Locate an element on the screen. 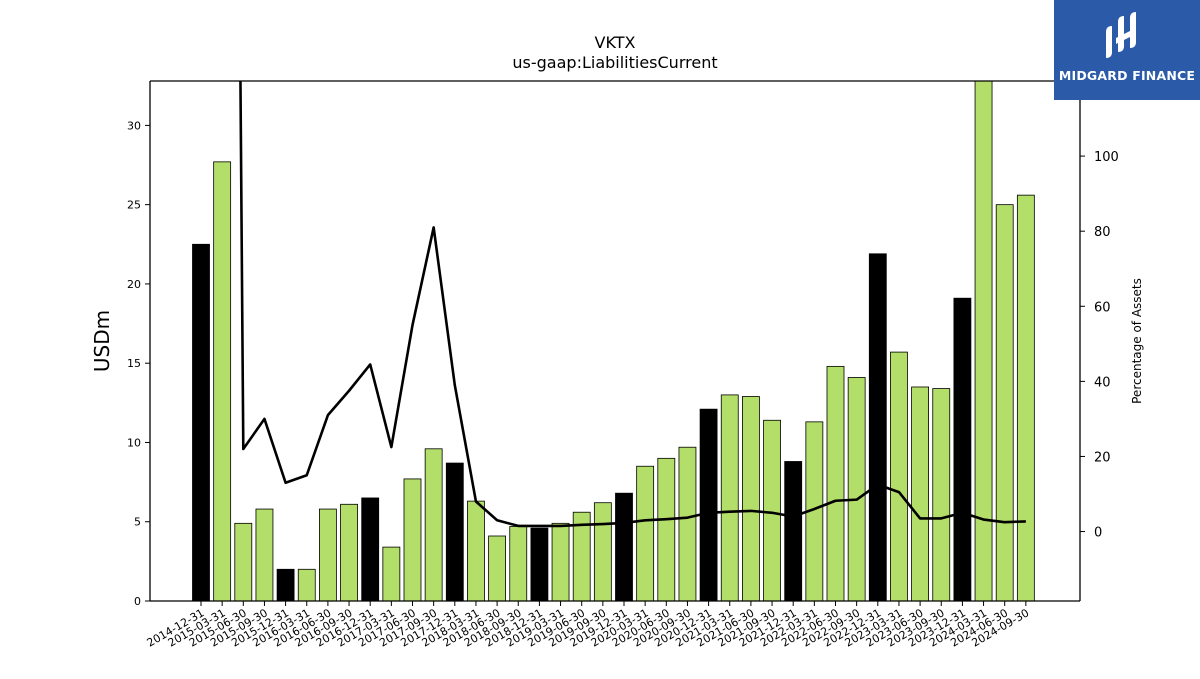 The width and height of the screenshot is (1200, 679). y-tick-label: 5 is located at coordinates (137, 522).